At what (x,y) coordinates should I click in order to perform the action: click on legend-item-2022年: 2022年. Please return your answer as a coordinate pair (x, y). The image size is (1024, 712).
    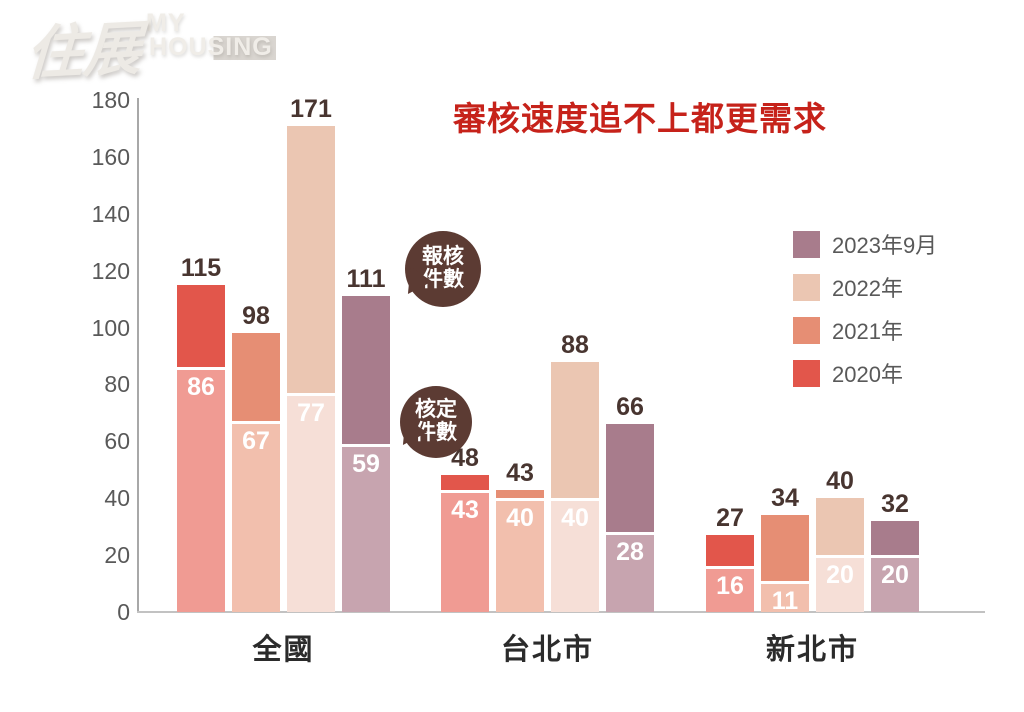
    Looking at the image, I should click on (848, 287).